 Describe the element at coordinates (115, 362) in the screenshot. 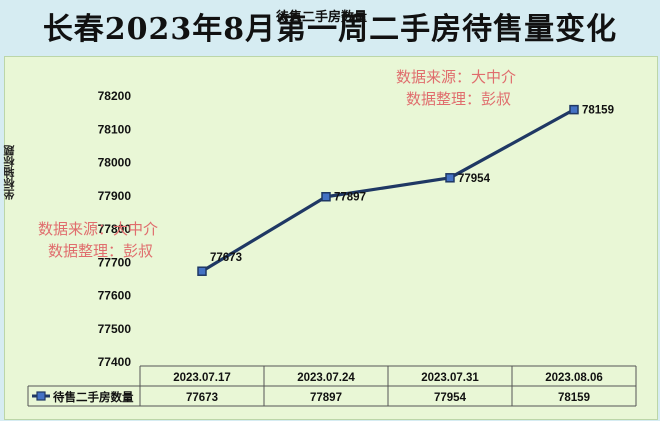

I see `y-tick-label: 77400` at that location.